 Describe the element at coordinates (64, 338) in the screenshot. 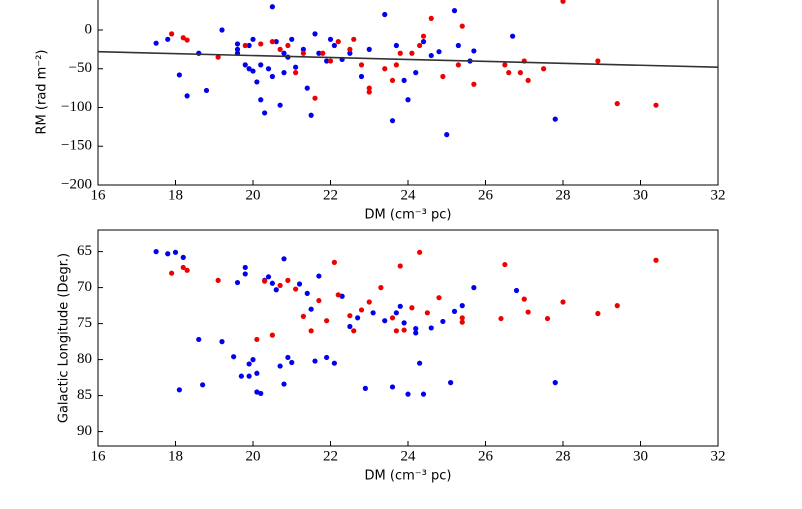

I see `y-axis-label: Galactic Longitude (Degr.)` at that location.